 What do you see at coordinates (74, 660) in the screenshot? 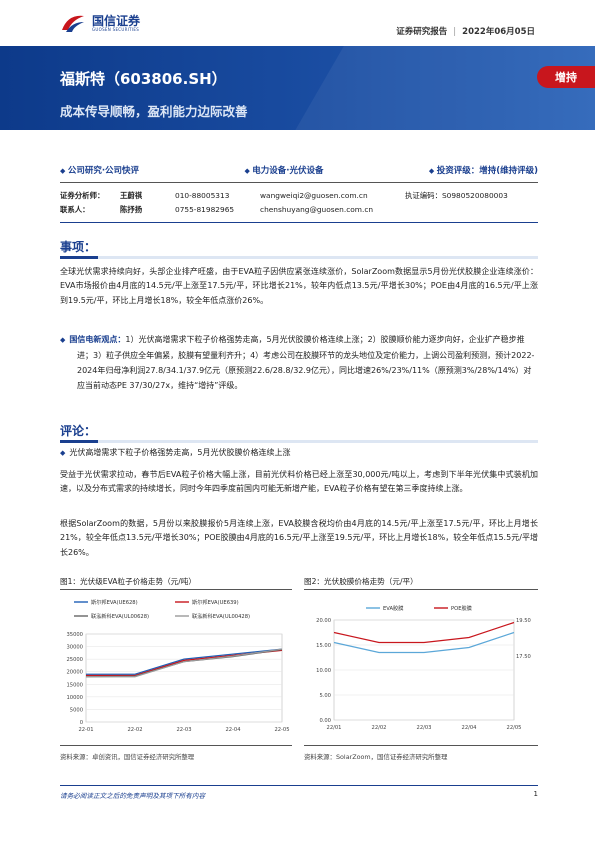
I see `y-tick-label: 25000` at bounding box center [74, 660].